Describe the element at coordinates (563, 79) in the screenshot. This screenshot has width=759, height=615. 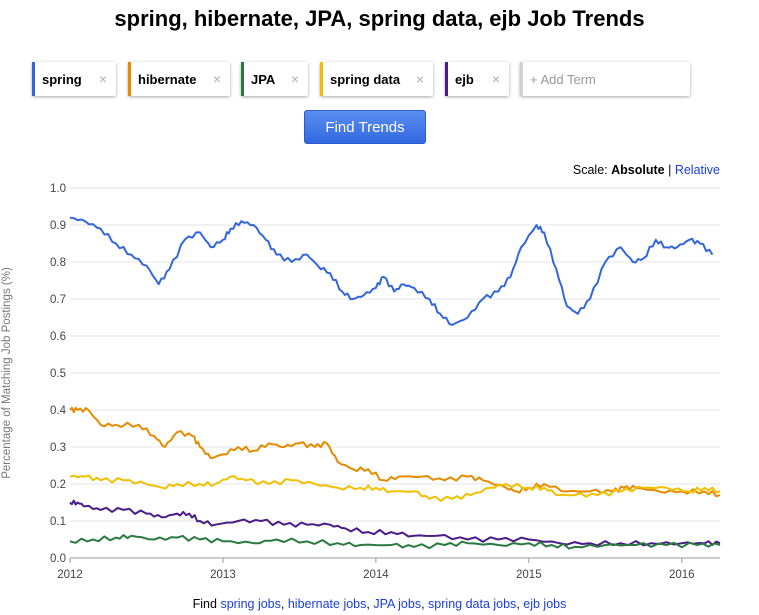
I see `add-term-placeholder: + Add Term` at that location.